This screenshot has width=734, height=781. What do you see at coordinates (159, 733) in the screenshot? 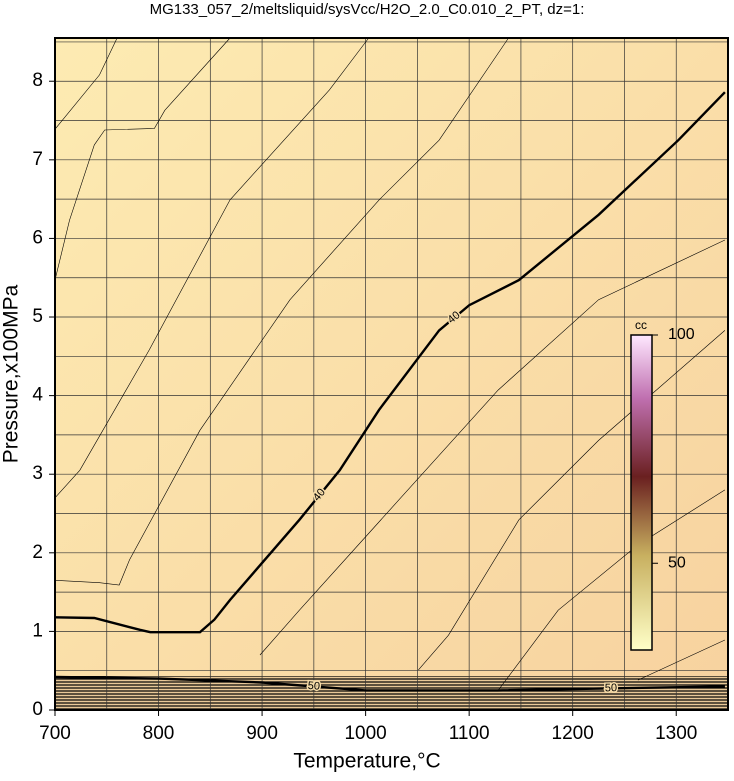
I see `x-tick-label: 800` at bounding box center [159, 733].